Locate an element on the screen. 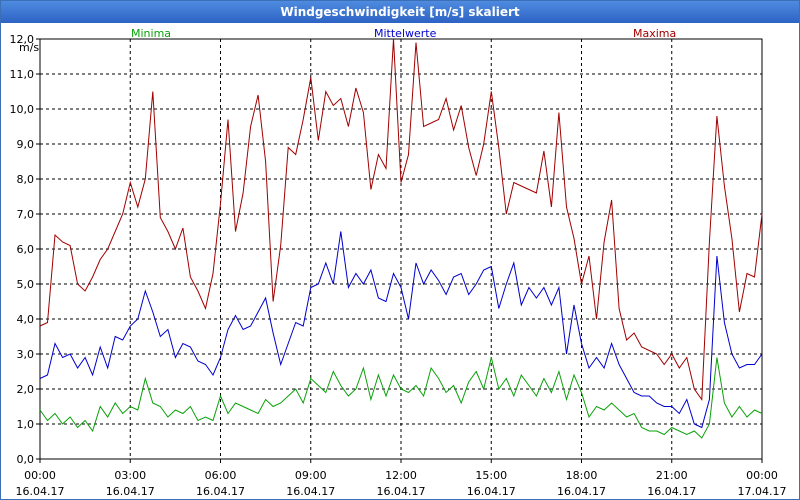 Image resolution: width=800 pixels, height=500 pixels. x-tick-time: 03:00 is located at coordinates (130, 475).